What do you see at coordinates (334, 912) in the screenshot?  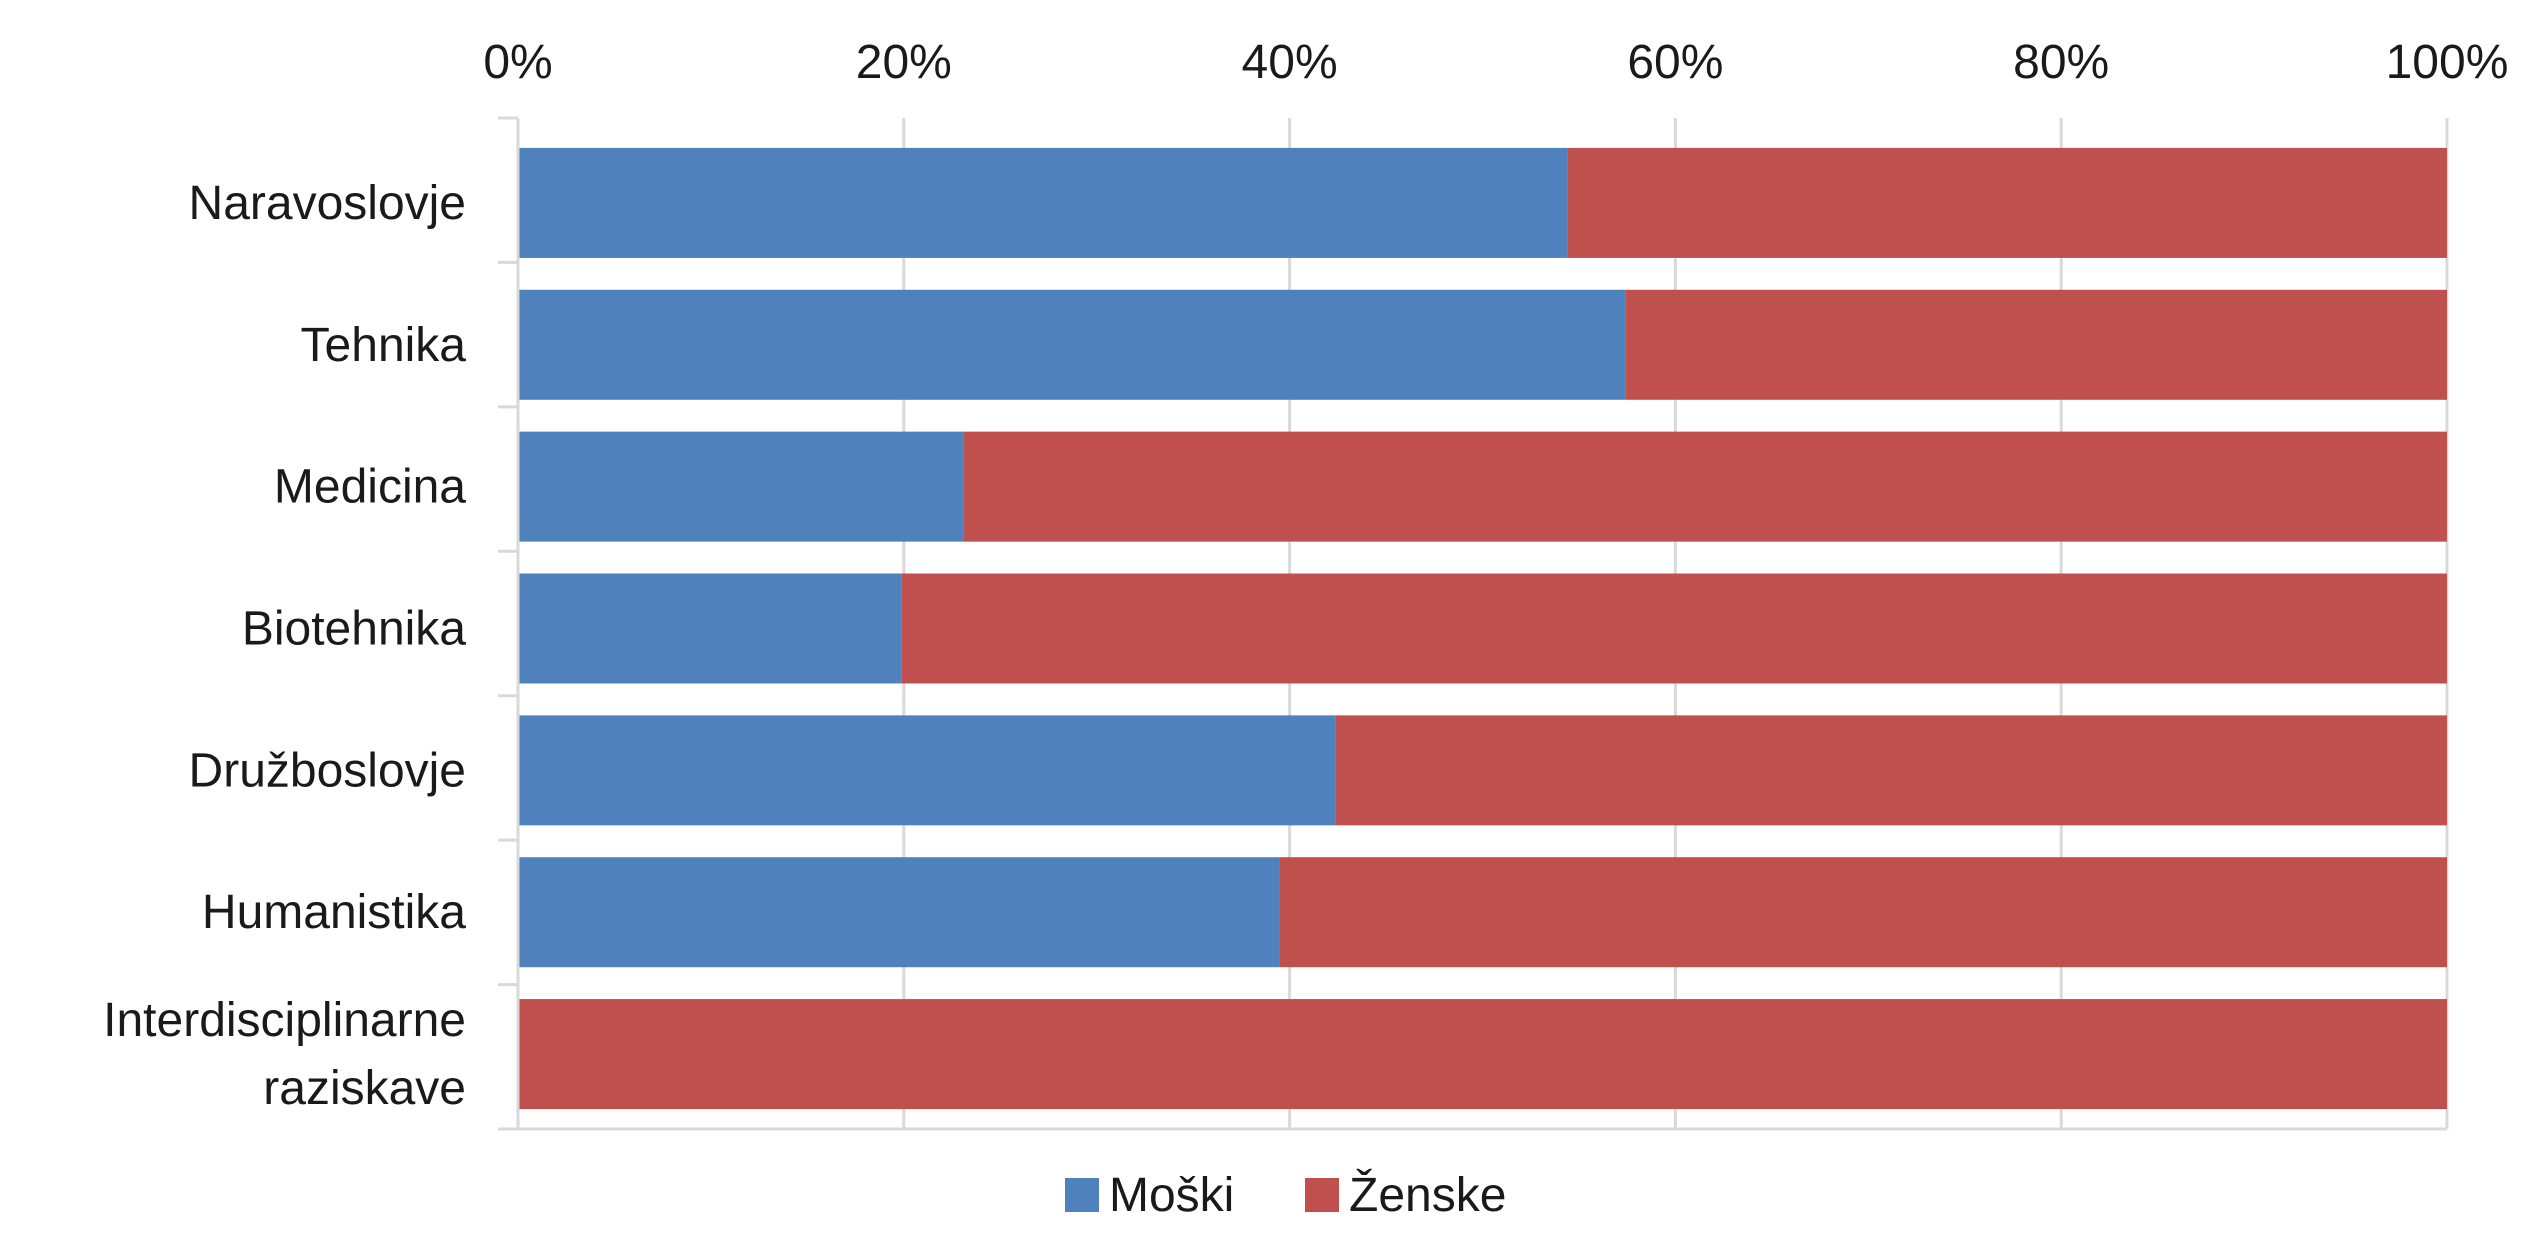 I see `category-label: Humanistika` at bounding box center [334, 912].